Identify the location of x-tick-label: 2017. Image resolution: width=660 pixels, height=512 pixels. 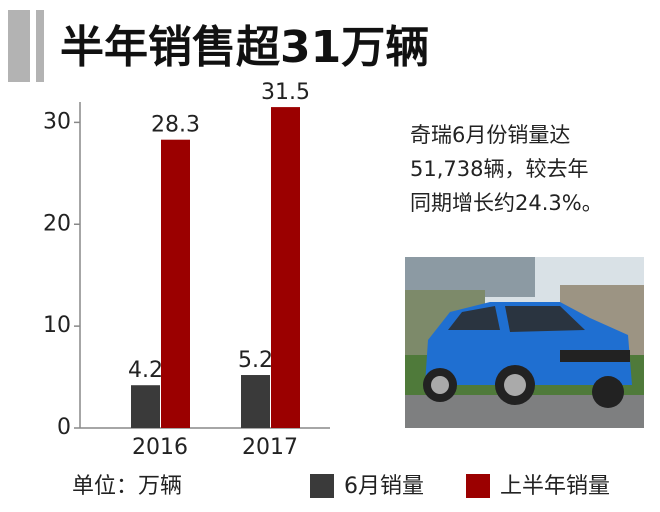
(270, 447).